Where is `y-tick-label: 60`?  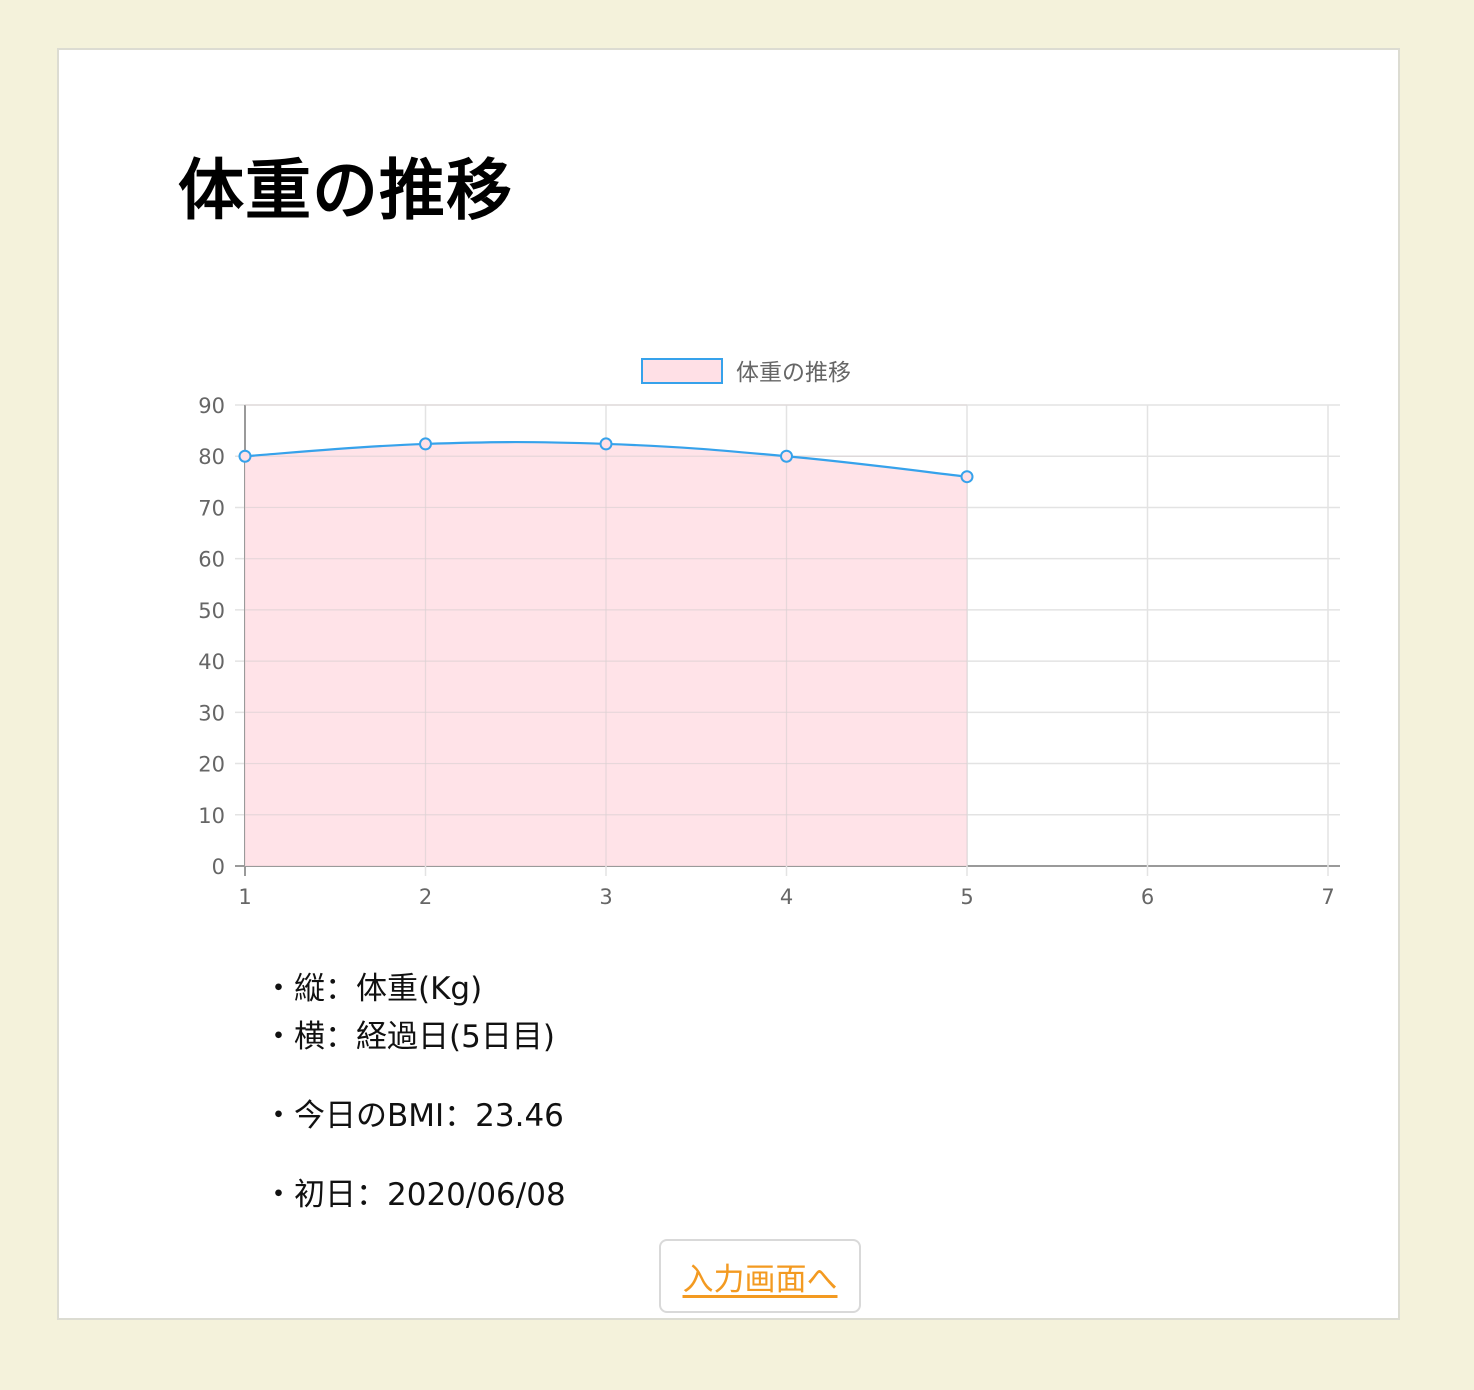
y-tick-label: 60 is located at coordinates (211, 560).